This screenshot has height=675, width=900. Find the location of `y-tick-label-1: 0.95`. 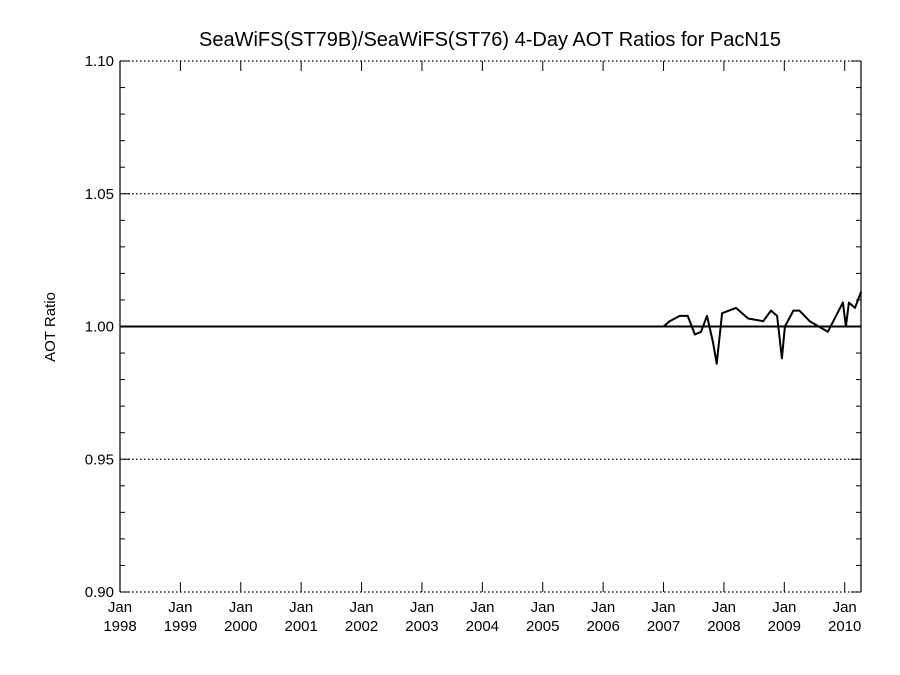

y-tick-label-1: 0.95 is located at coordinates (99, 459).